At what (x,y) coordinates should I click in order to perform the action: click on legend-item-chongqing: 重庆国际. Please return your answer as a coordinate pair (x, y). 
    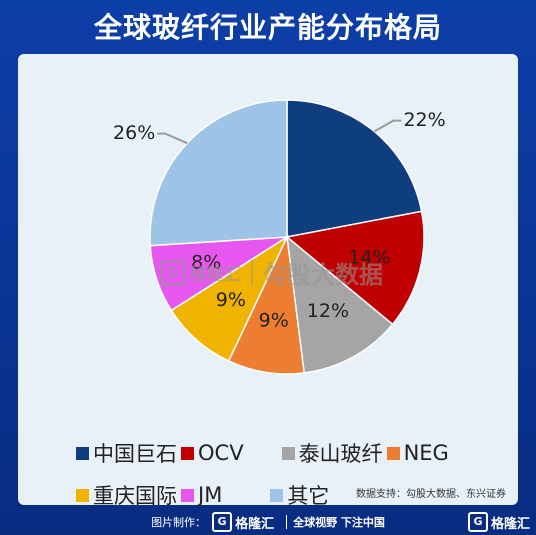
    Looking at the image, I should click on (126, 495).